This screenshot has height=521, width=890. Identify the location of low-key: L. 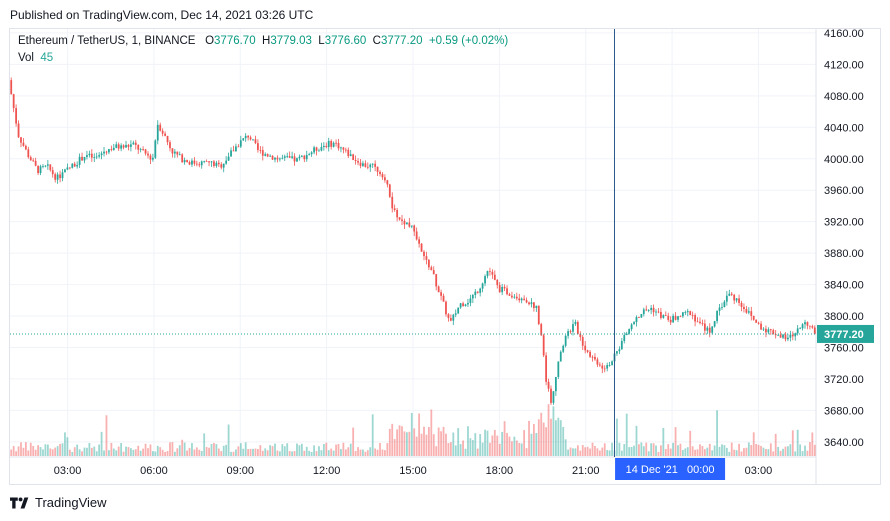
(321, 41).